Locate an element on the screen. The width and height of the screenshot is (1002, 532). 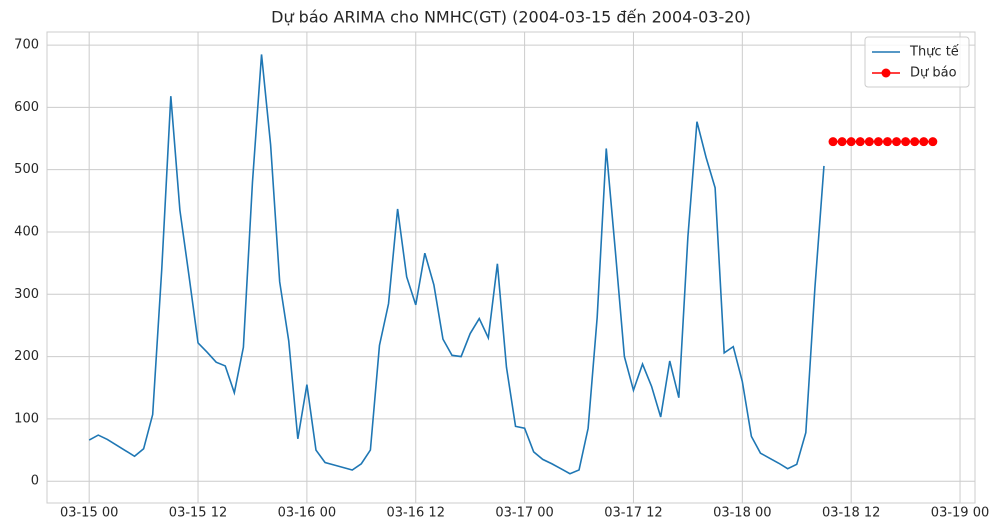
y-tick-label: 500 is located at coordinates (26, 169).